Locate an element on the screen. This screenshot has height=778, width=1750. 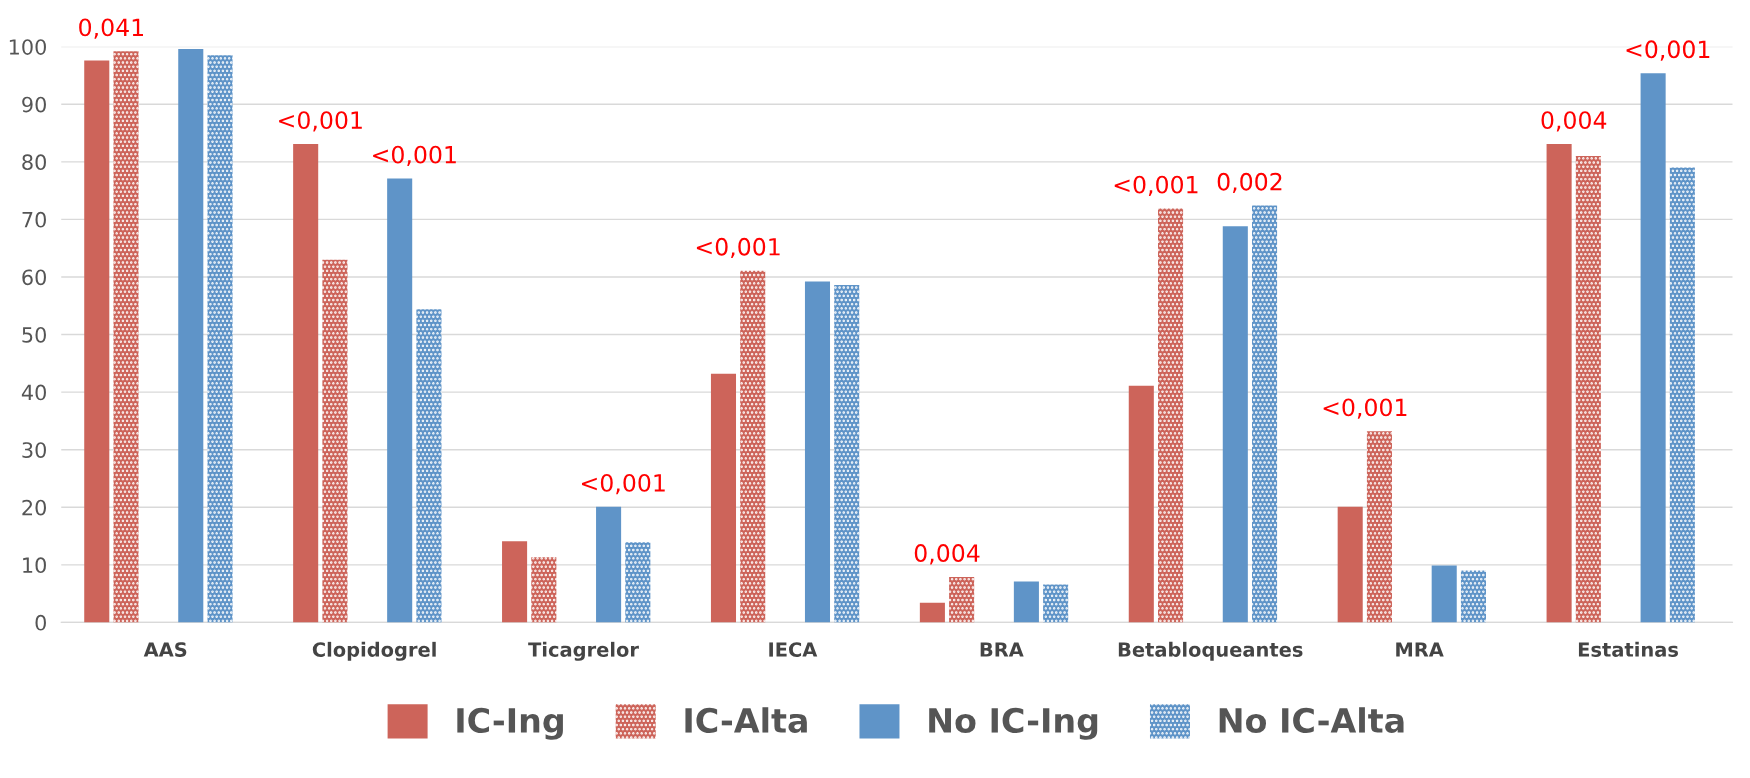
y-tick-label: 80 is located at coordinates (34, 162).